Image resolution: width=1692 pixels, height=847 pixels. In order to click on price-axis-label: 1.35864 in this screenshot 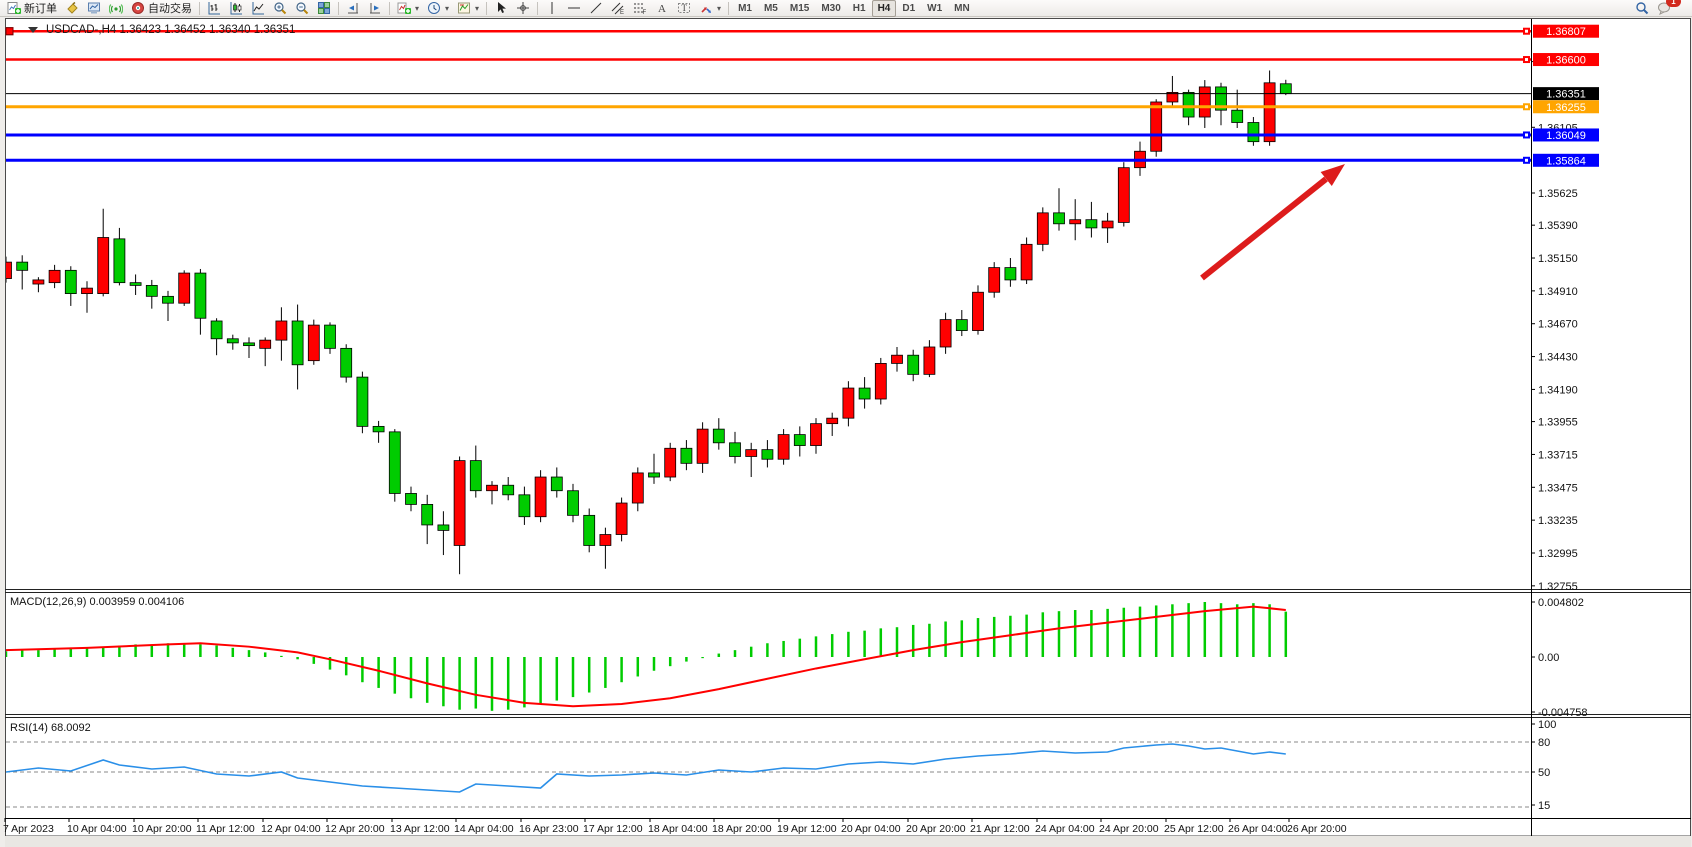, I will do `click(1566, 161)`.